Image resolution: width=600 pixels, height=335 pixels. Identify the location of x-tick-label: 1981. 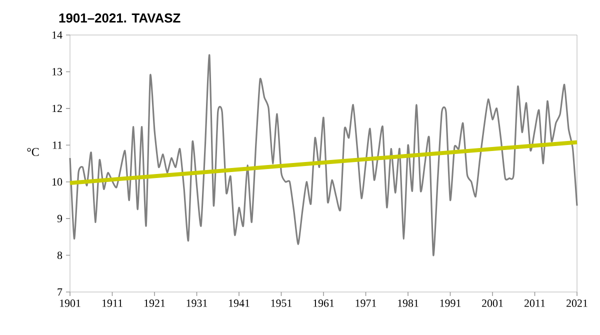
(408, 303).